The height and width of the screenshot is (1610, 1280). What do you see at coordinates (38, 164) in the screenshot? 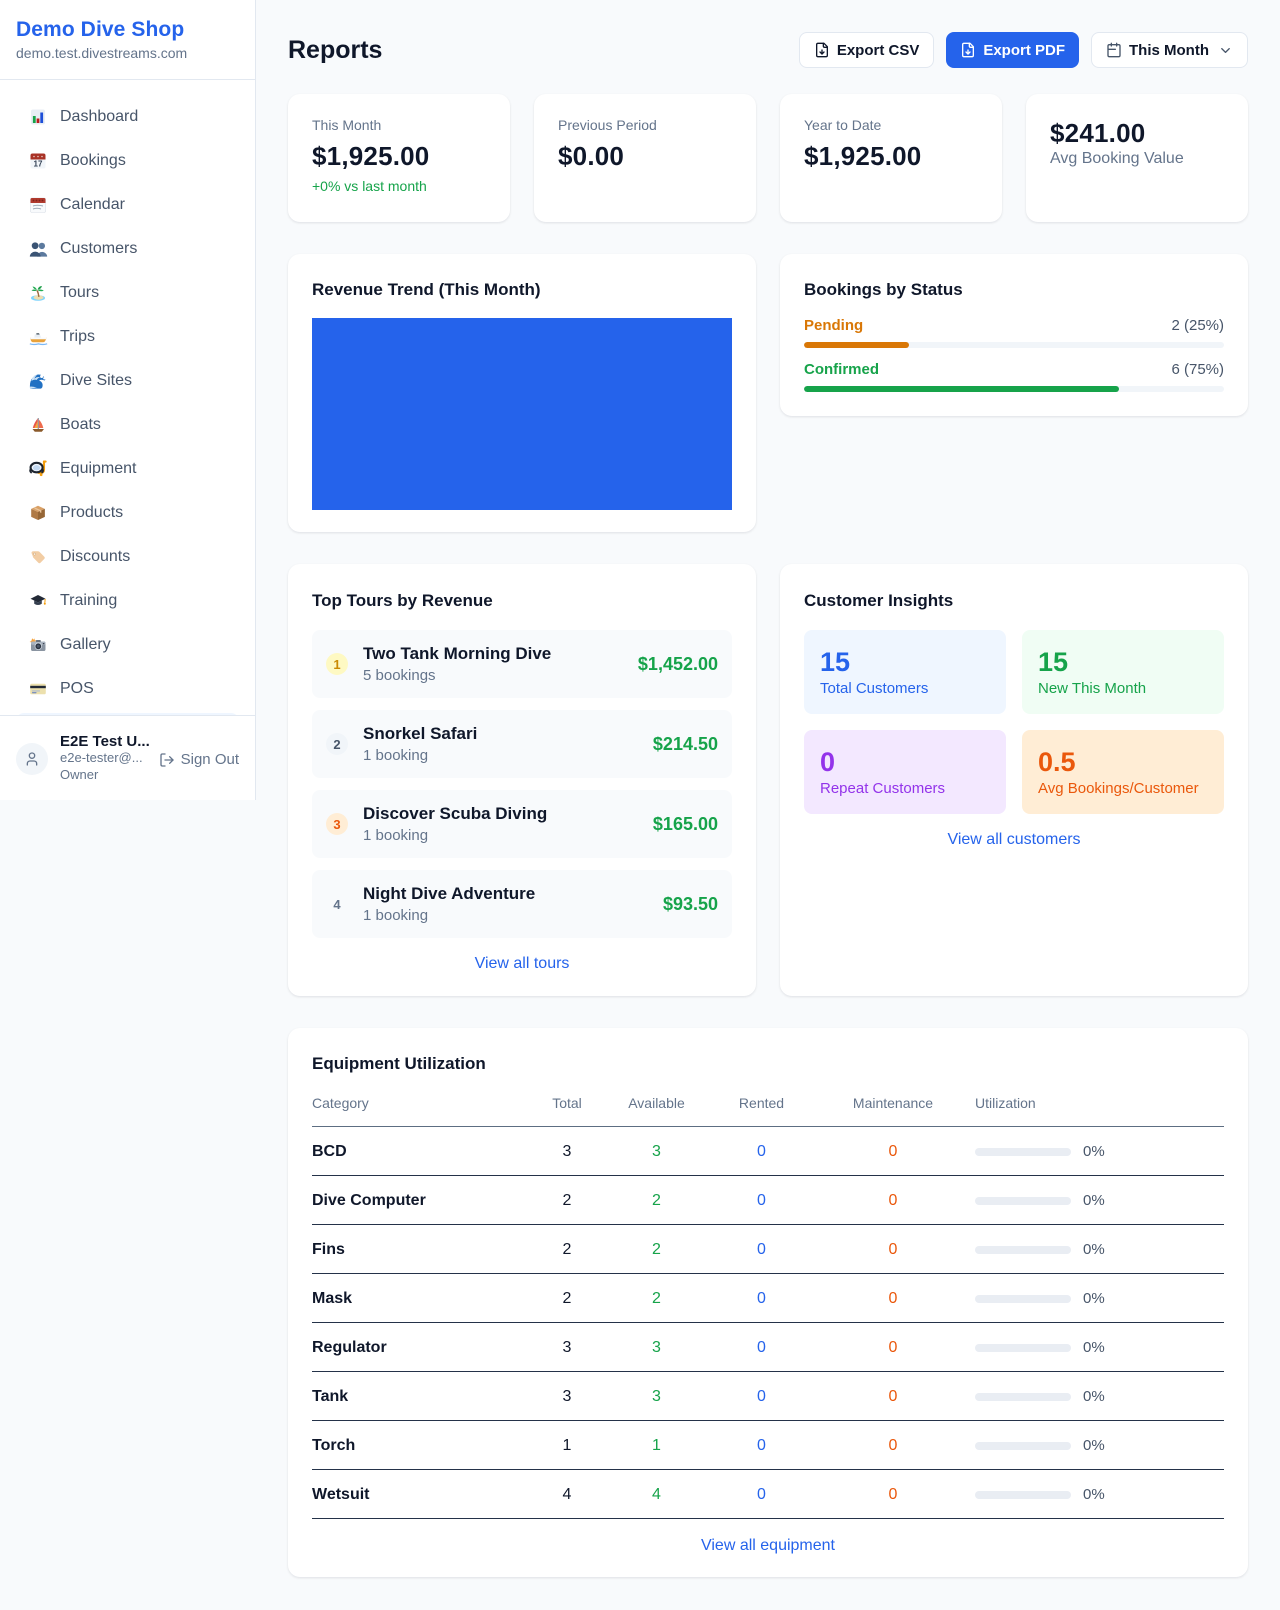
I see `svg-text: 17` at bounding box center [38, 164].